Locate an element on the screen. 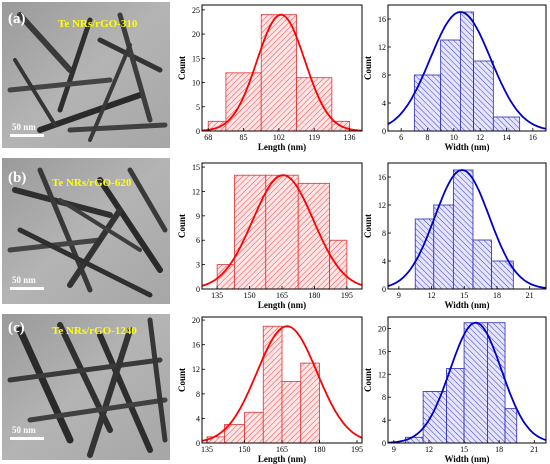  y-tick-label: 25 is located at coordinates (196, 10).